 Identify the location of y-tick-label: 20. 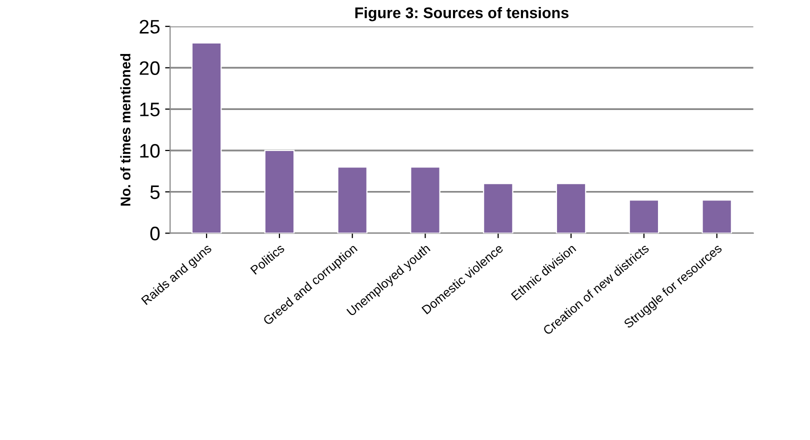
(150, 68).